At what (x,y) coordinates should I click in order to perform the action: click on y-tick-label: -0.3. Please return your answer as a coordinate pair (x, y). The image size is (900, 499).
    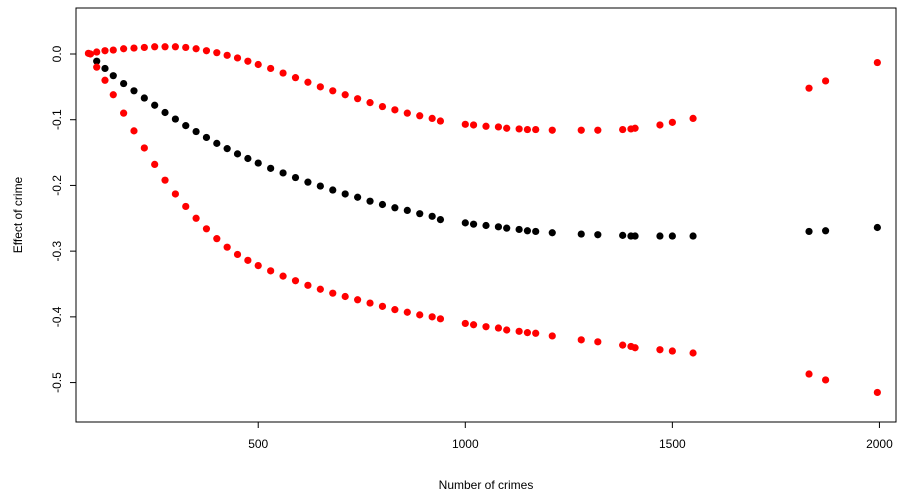
    Looking at the image, I should click on (57, 250).